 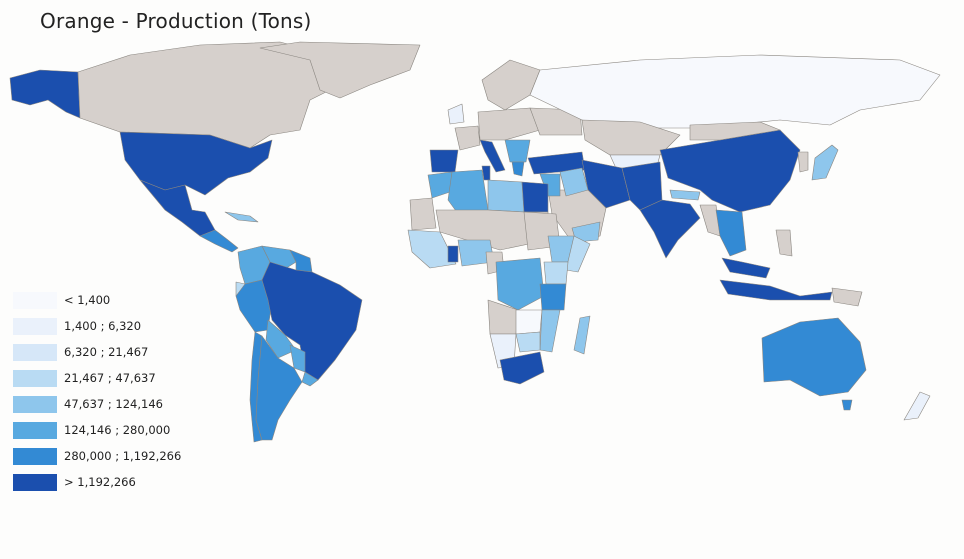 What do you see at coordinates (710, 220) in the screenshot?
I see `region-myanmar` at bounding box center [710, 220].